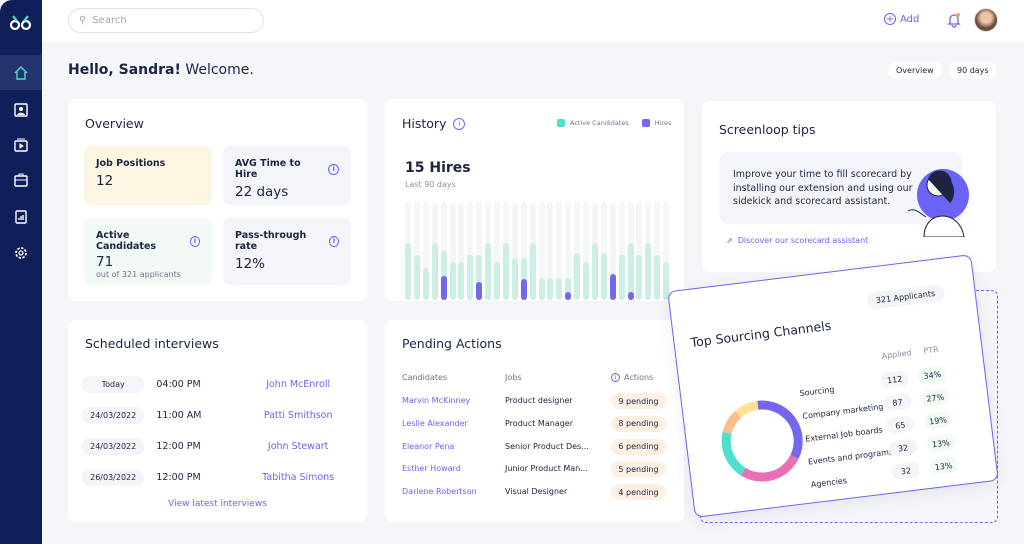 This screenshot has height=544, width=1024. Describe the element at coordinates (900, 425) in the screenshot. I see `channel-applied: 65` at that location.